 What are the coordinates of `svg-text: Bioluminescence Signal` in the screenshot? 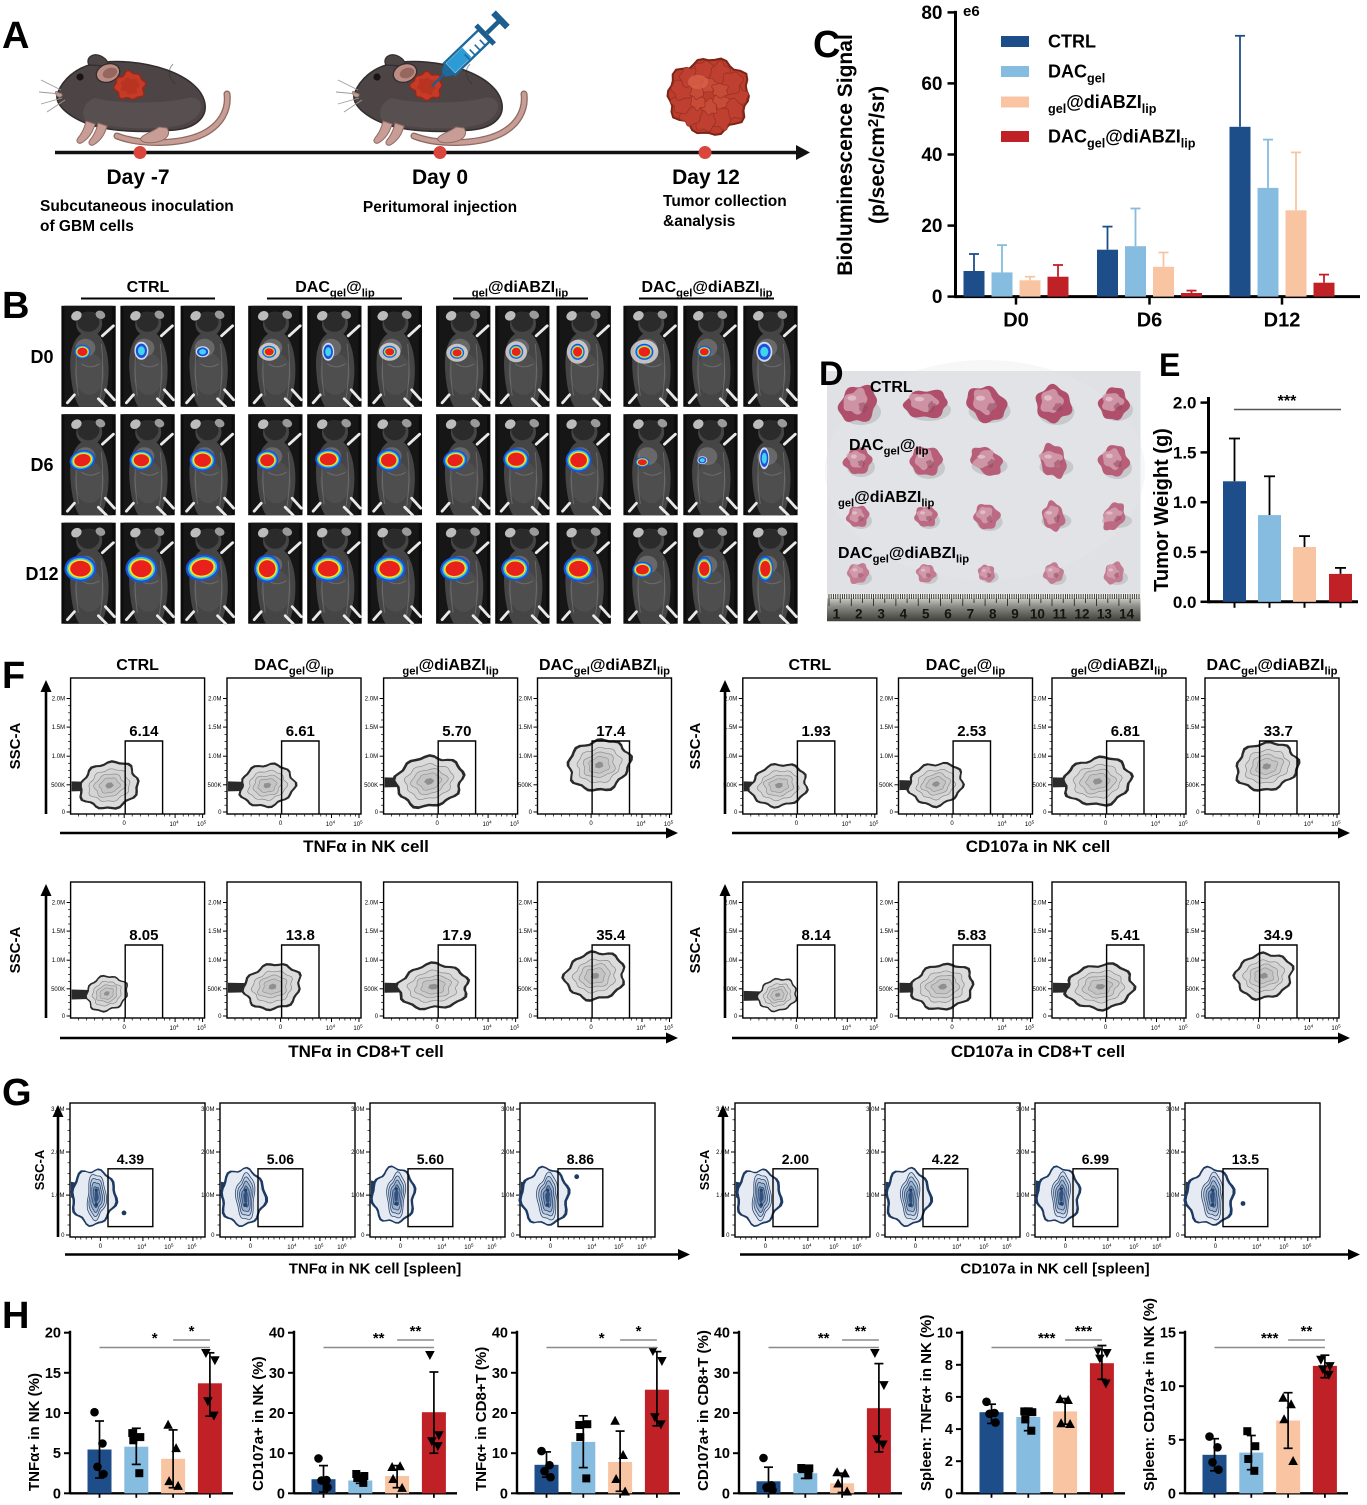 It's located at (845, 155).